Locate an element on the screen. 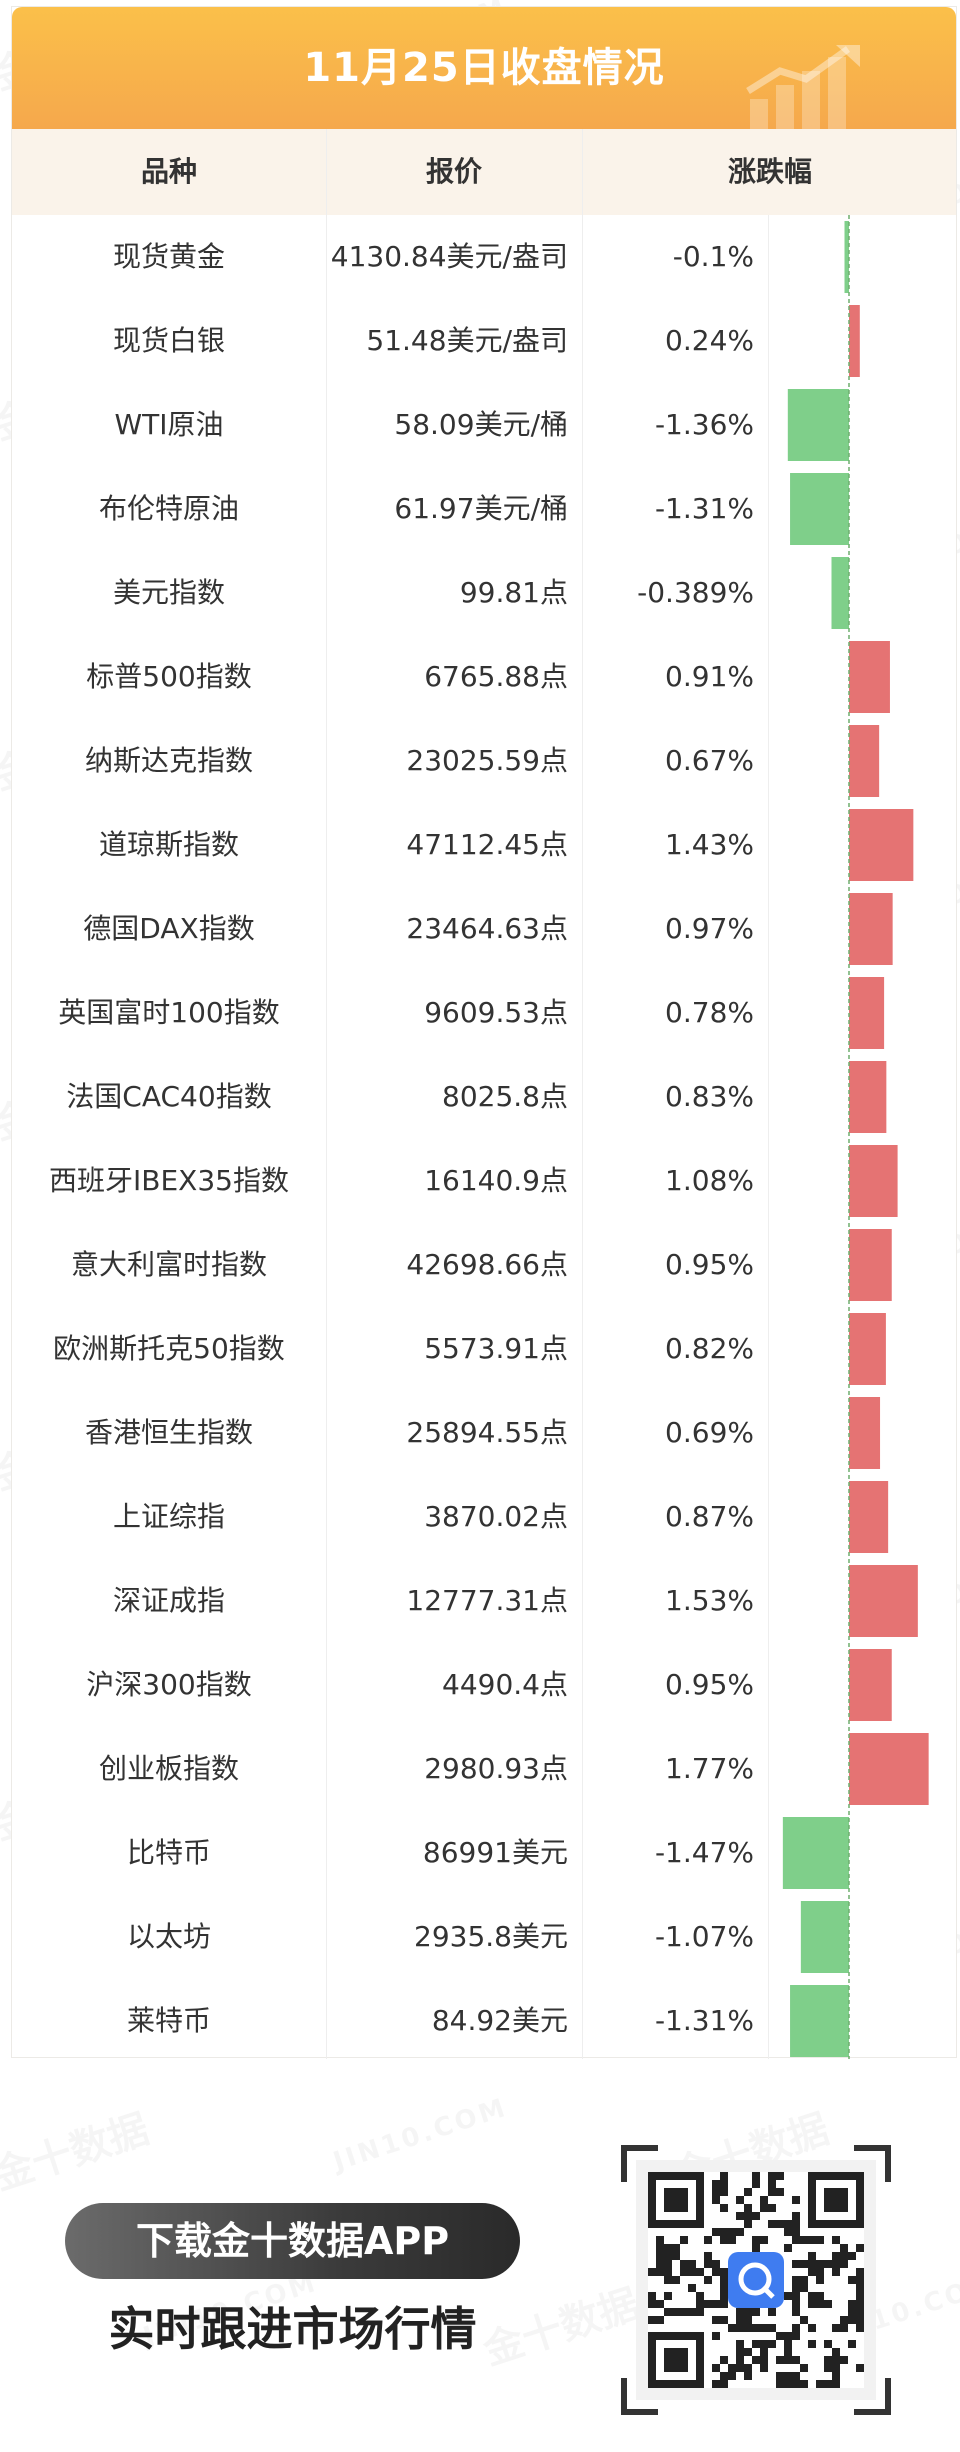 This screenshot has width=960, height=2452. table-row: 纳斯达克指数 23025.59点 0.67% is located at coordinates (484, 761).